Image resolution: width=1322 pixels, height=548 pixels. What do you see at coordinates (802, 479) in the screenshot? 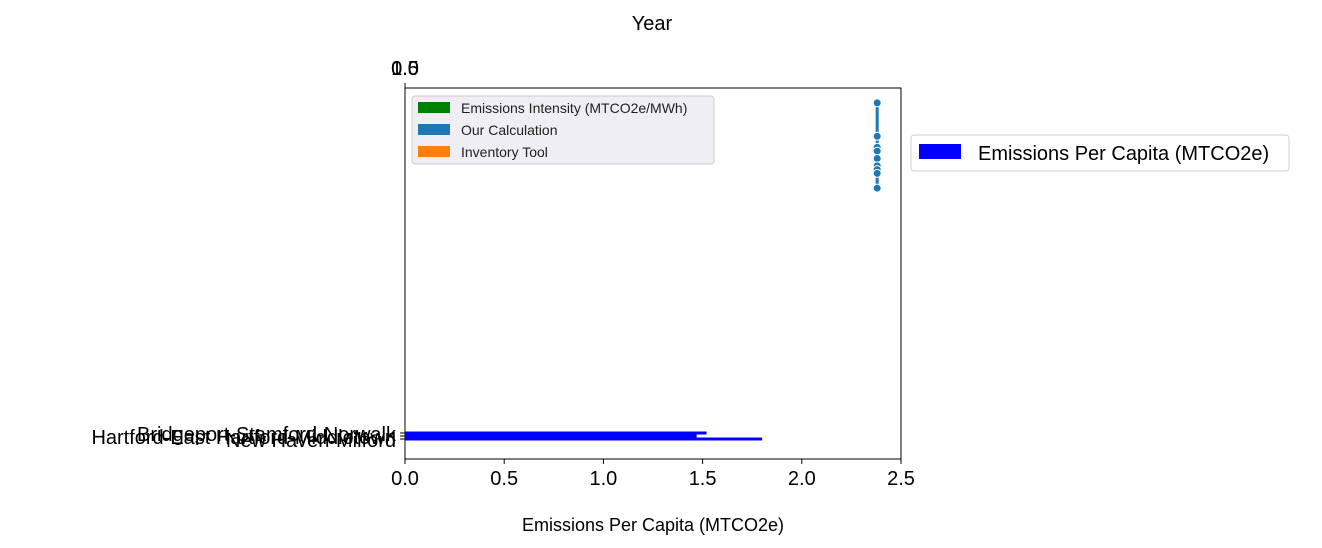
I see `x-tick-label: 2.0` at bounding box center [802, 479].